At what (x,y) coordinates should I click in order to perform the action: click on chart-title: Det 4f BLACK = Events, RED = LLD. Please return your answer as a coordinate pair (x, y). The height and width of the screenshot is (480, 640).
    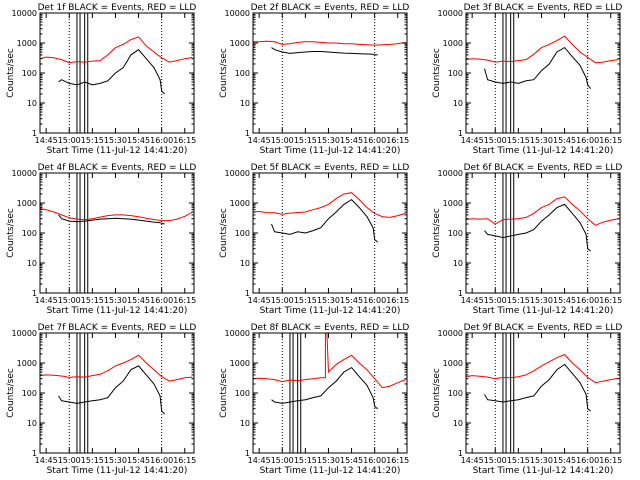
    Looking at the image, I should click on (117, 168).